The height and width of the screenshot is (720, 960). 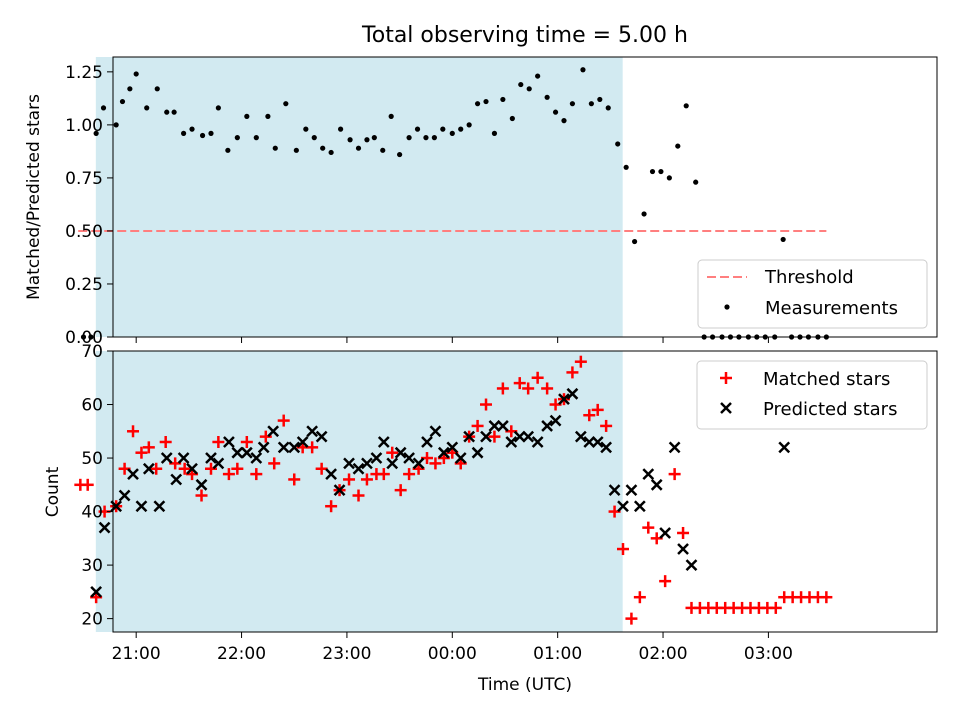 What do you see at coordinates (92, 352) in the screenshot?
I see `bottom-y-tick-label: 70` at bounding box center [92, 352].